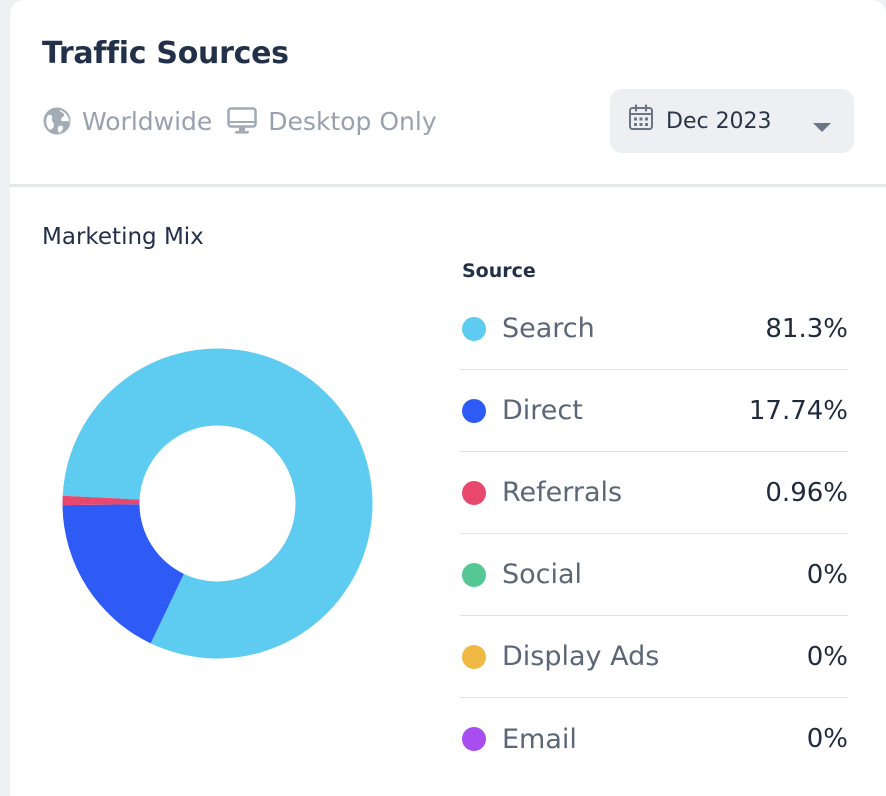 The width and height of the screenshot is (886, 796). What do you see at coordinates (719, 121) in the screenshot?
I see `date-picker-value: Dec 2023` at bounding box center [719, 121].